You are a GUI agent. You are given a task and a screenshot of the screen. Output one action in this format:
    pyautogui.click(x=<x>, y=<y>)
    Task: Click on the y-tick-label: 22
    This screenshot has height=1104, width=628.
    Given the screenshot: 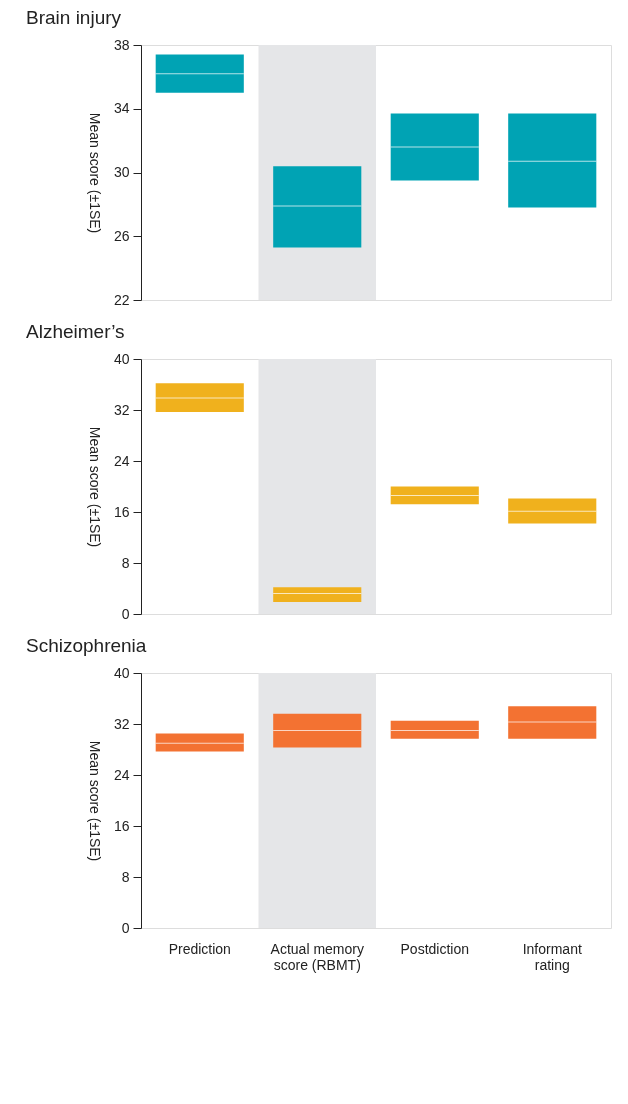 What is the action you would take?
    pyautogui.click(x=121, y=299)
    